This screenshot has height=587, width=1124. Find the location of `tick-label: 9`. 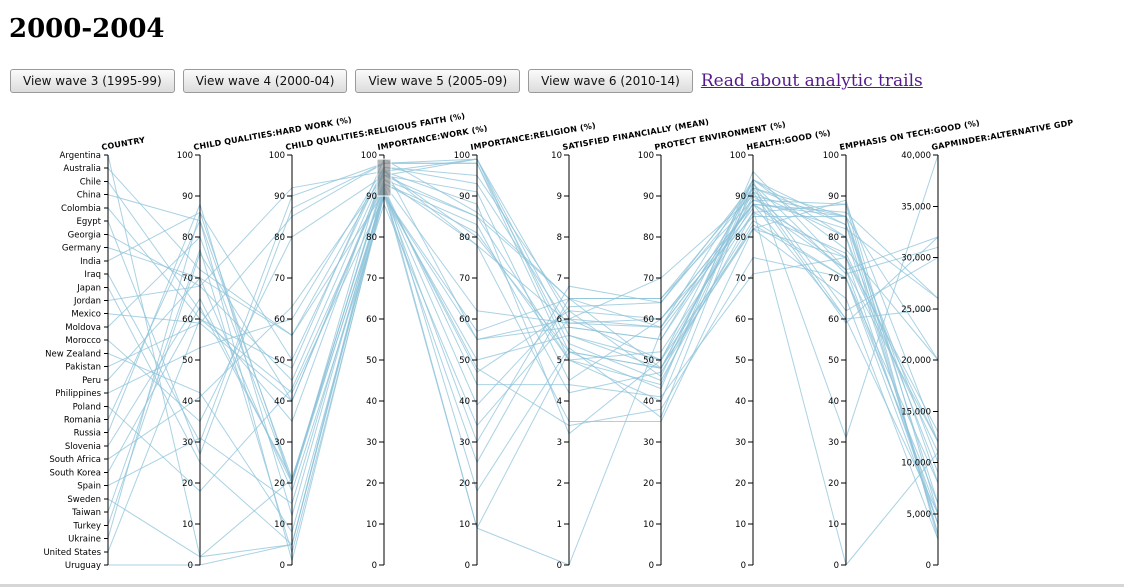

tick-label: 9 is located at coordinates (559, 197).